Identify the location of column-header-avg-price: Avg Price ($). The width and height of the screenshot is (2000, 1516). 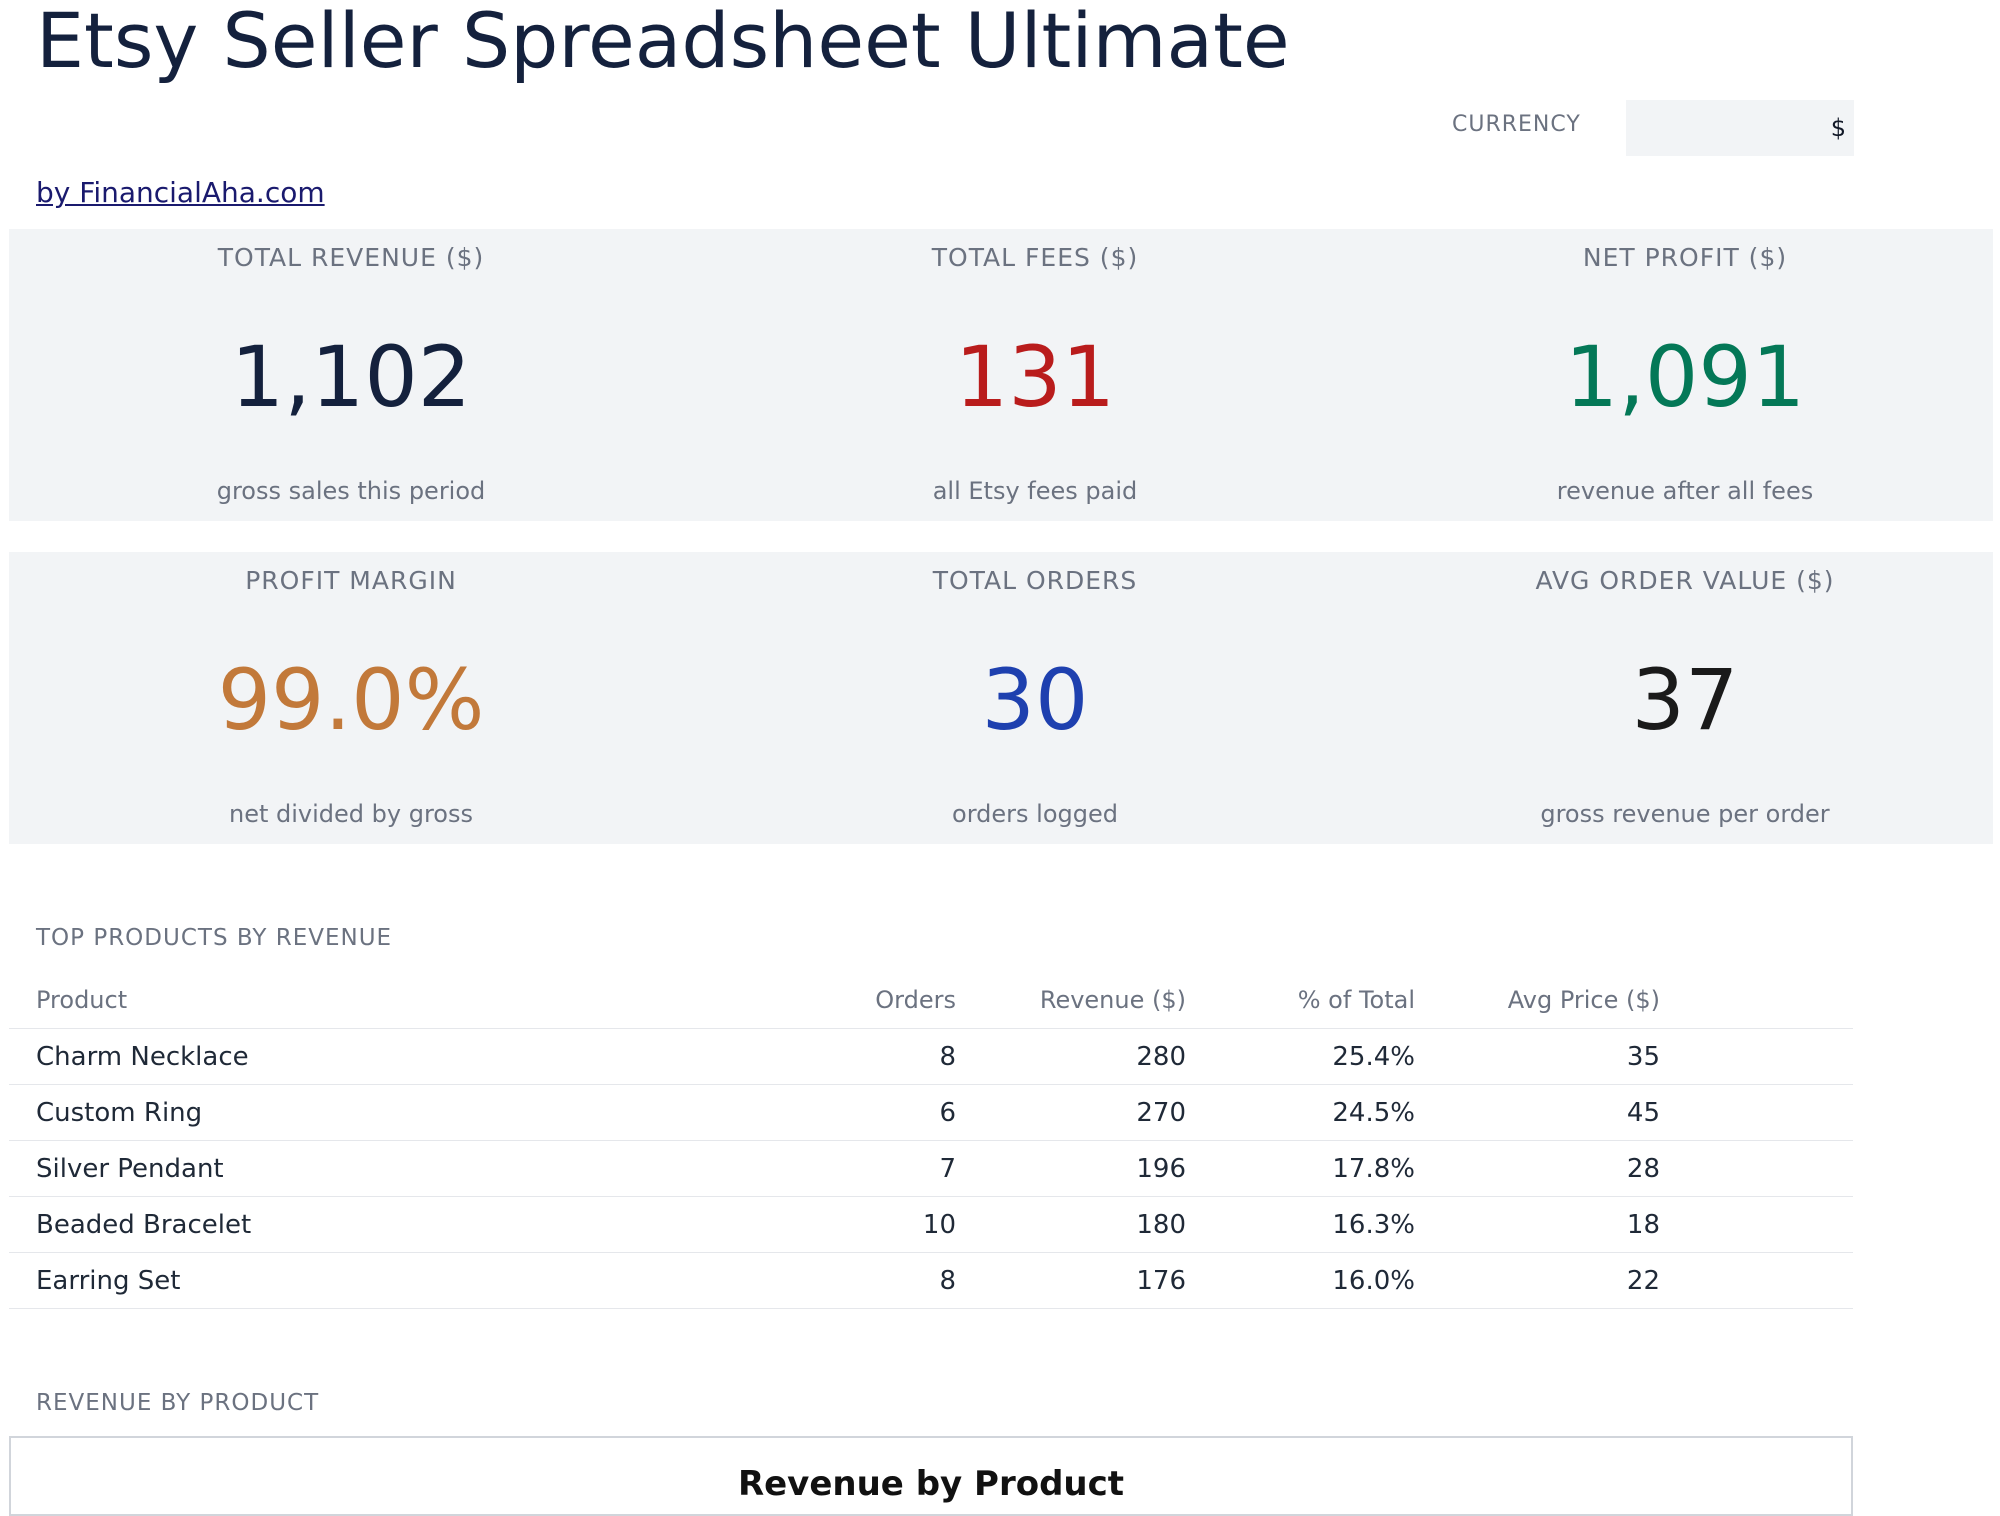
(1537, 1000).